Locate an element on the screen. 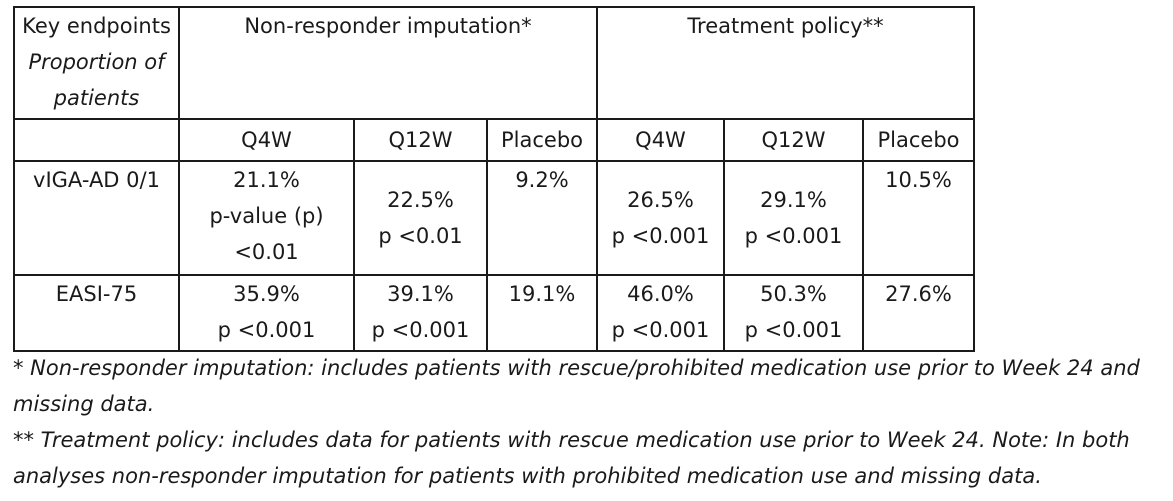 The height and width of the screenshot is (501, 1173). corner-line-1: Key endpoints is located at coordinates (96, 26).